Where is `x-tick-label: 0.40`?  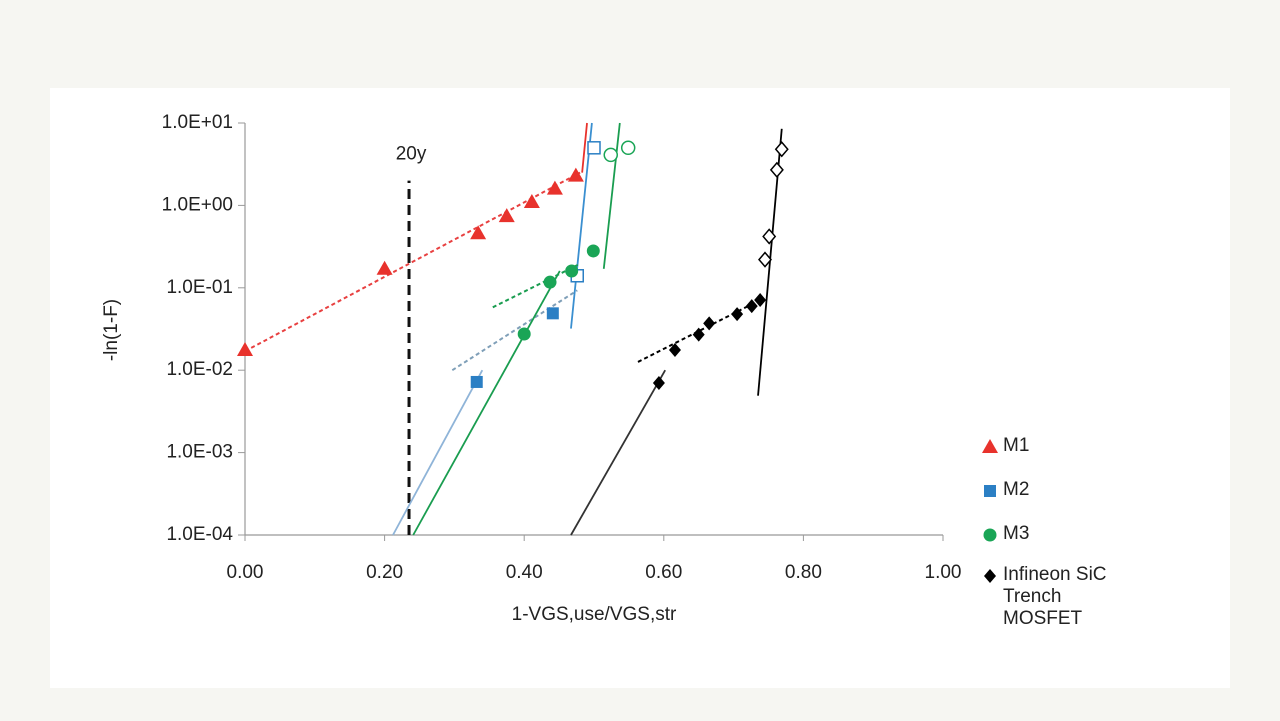 x-tick-label: 0.40 is located at coordinates (524, 572).